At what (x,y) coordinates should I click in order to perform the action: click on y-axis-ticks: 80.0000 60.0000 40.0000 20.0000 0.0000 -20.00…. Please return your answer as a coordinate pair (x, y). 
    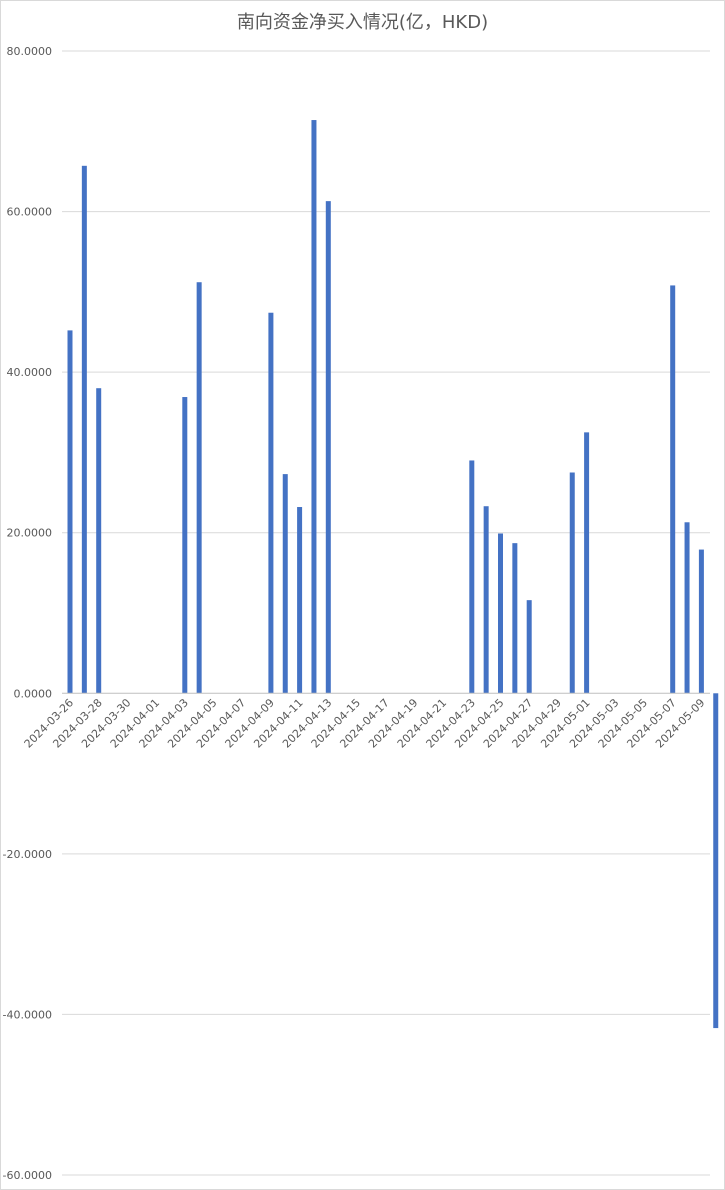
    Looking at the image, I should click on (27, 613).